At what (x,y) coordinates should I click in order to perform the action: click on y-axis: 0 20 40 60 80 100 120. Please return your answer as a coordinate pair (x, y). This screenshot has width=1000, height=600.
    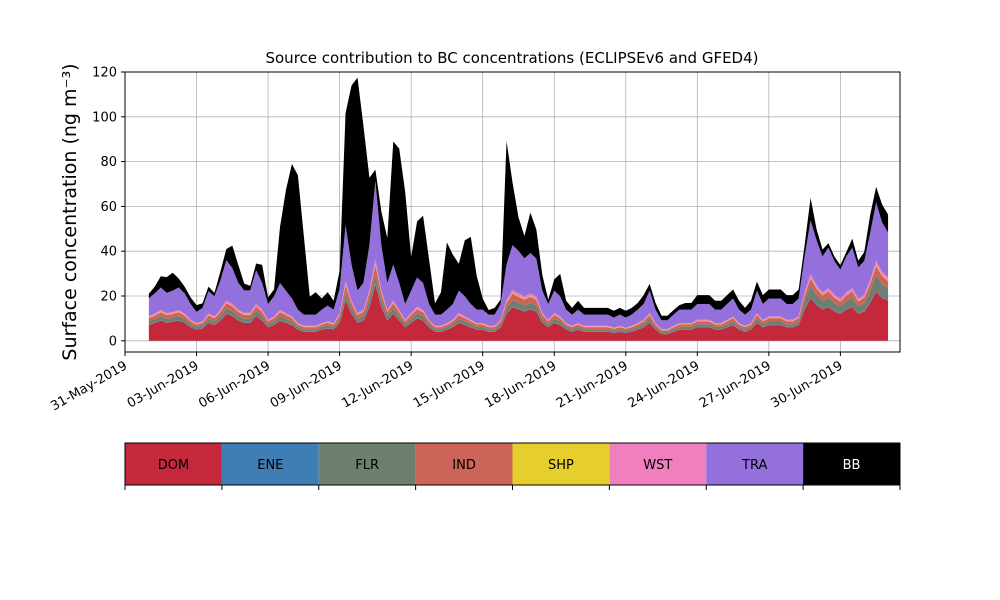
    Looking at the image, I should click on (108, 207).